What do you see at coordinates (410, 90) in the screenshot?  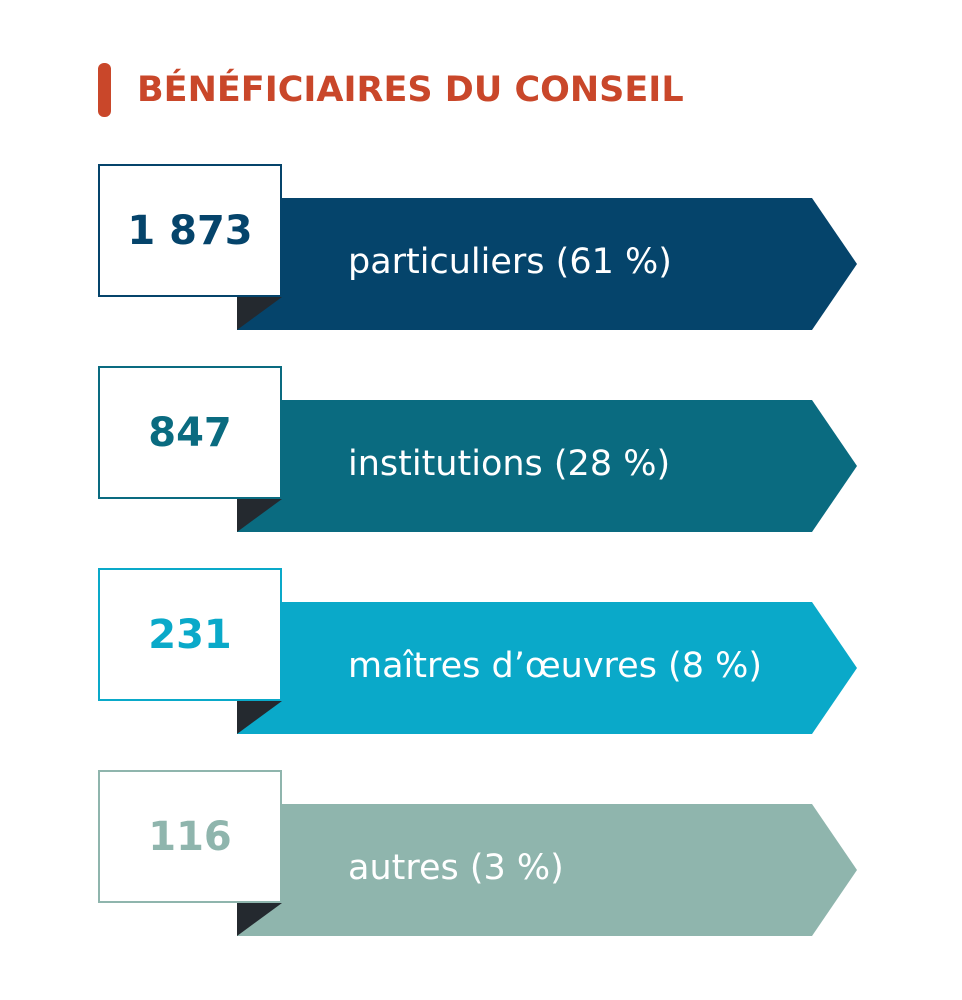 I see `page-title: BÉNÉFICIAIRES DU CONSEIL` at bounding box center [410, 90].